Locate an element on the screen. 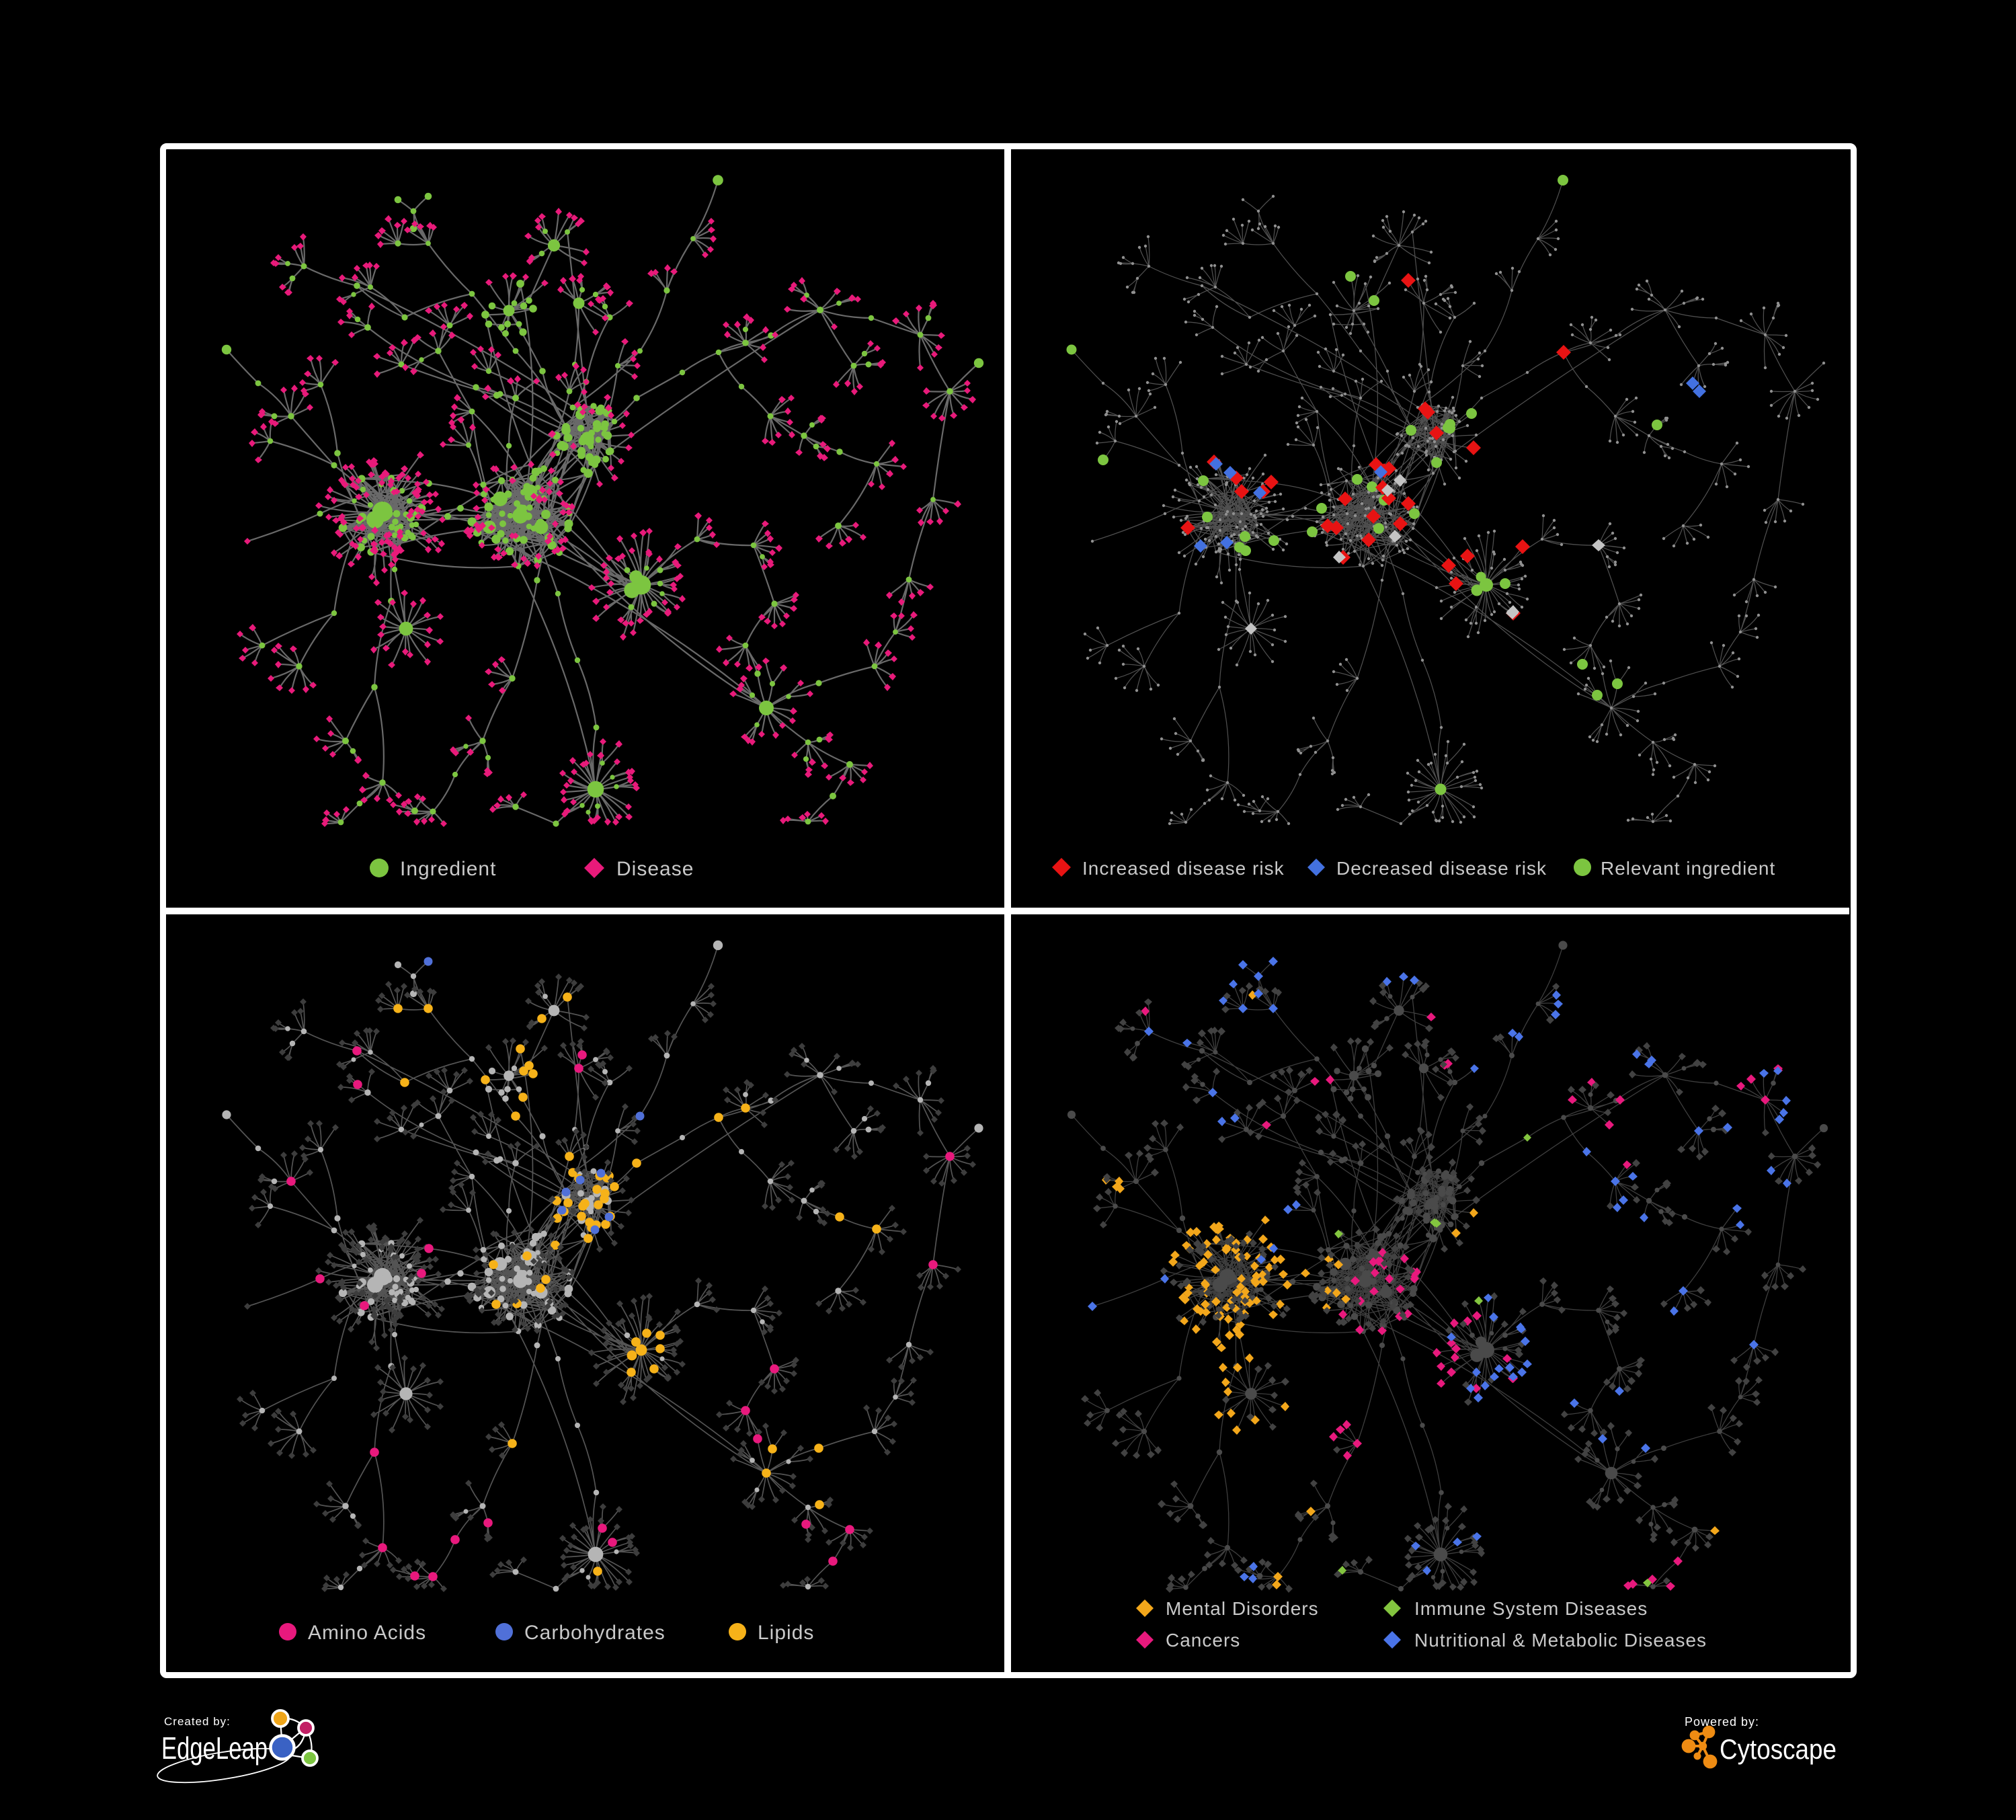 The width and height of the screenshot is (2016, 1820). svg-text: Immune System Diseases is located at coordinates (1531, 1608).